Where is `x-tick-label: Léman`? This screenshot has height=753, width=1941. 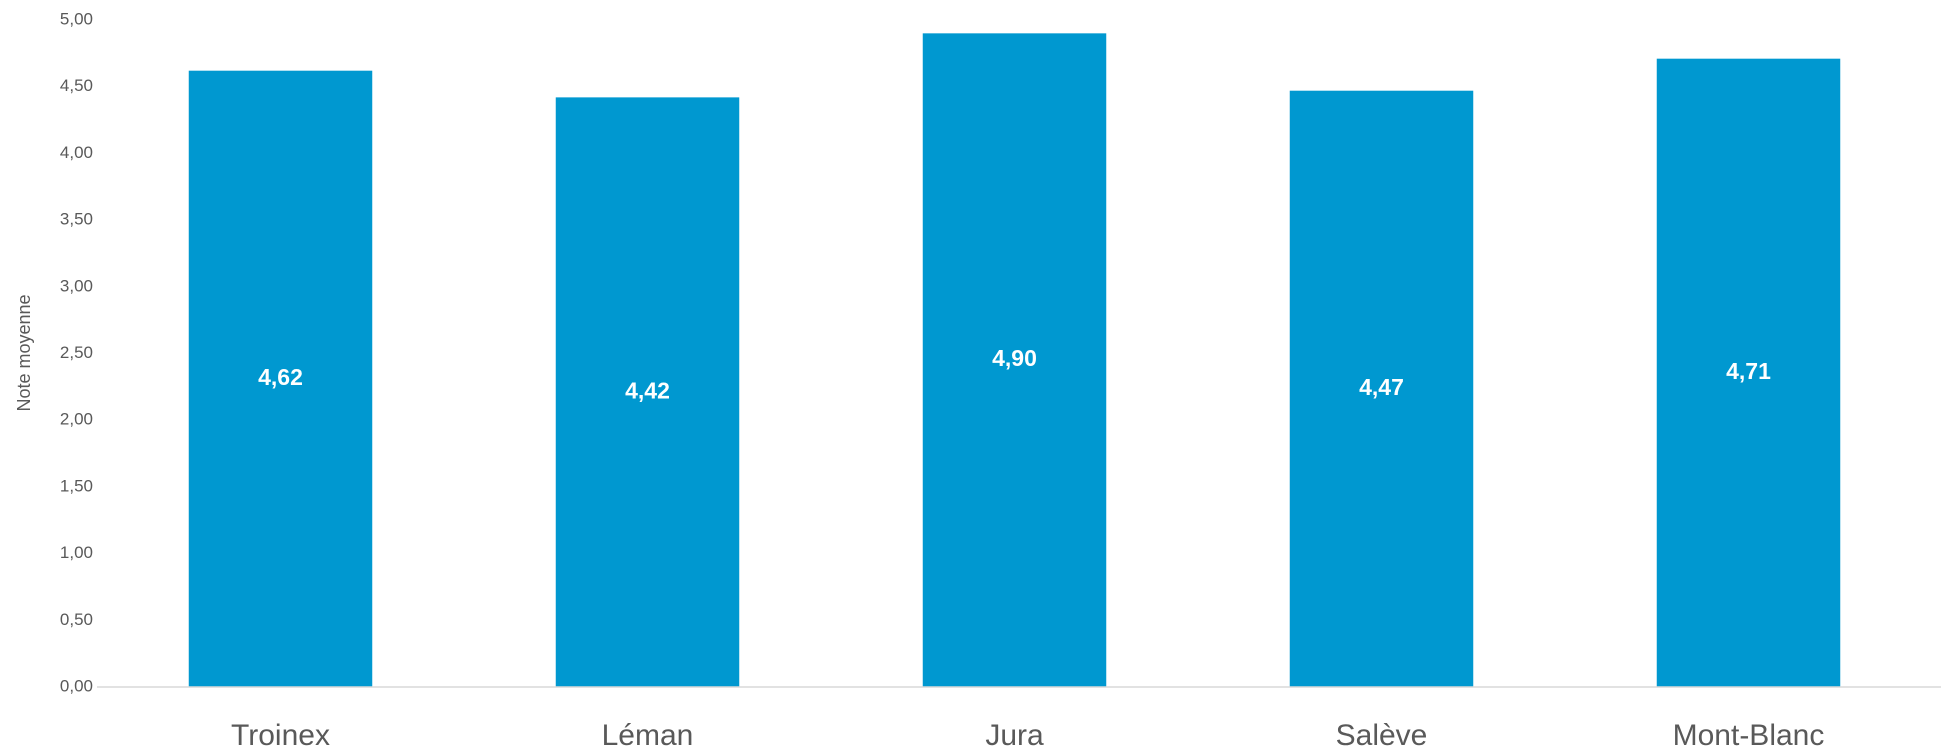 x-tick-label: Léman is located at coordinates (648, 735).